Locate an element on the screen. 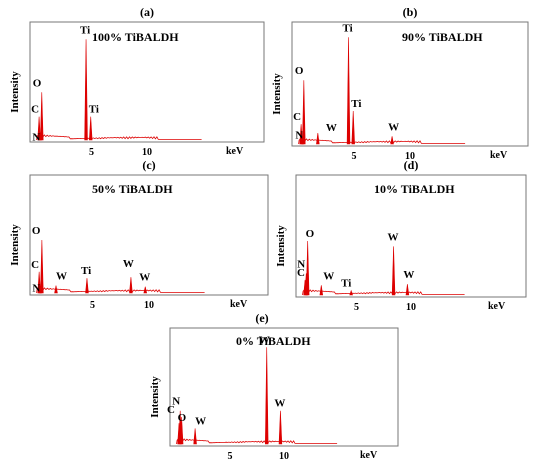  panel-label: (d) is located at coordinates (411, 165).